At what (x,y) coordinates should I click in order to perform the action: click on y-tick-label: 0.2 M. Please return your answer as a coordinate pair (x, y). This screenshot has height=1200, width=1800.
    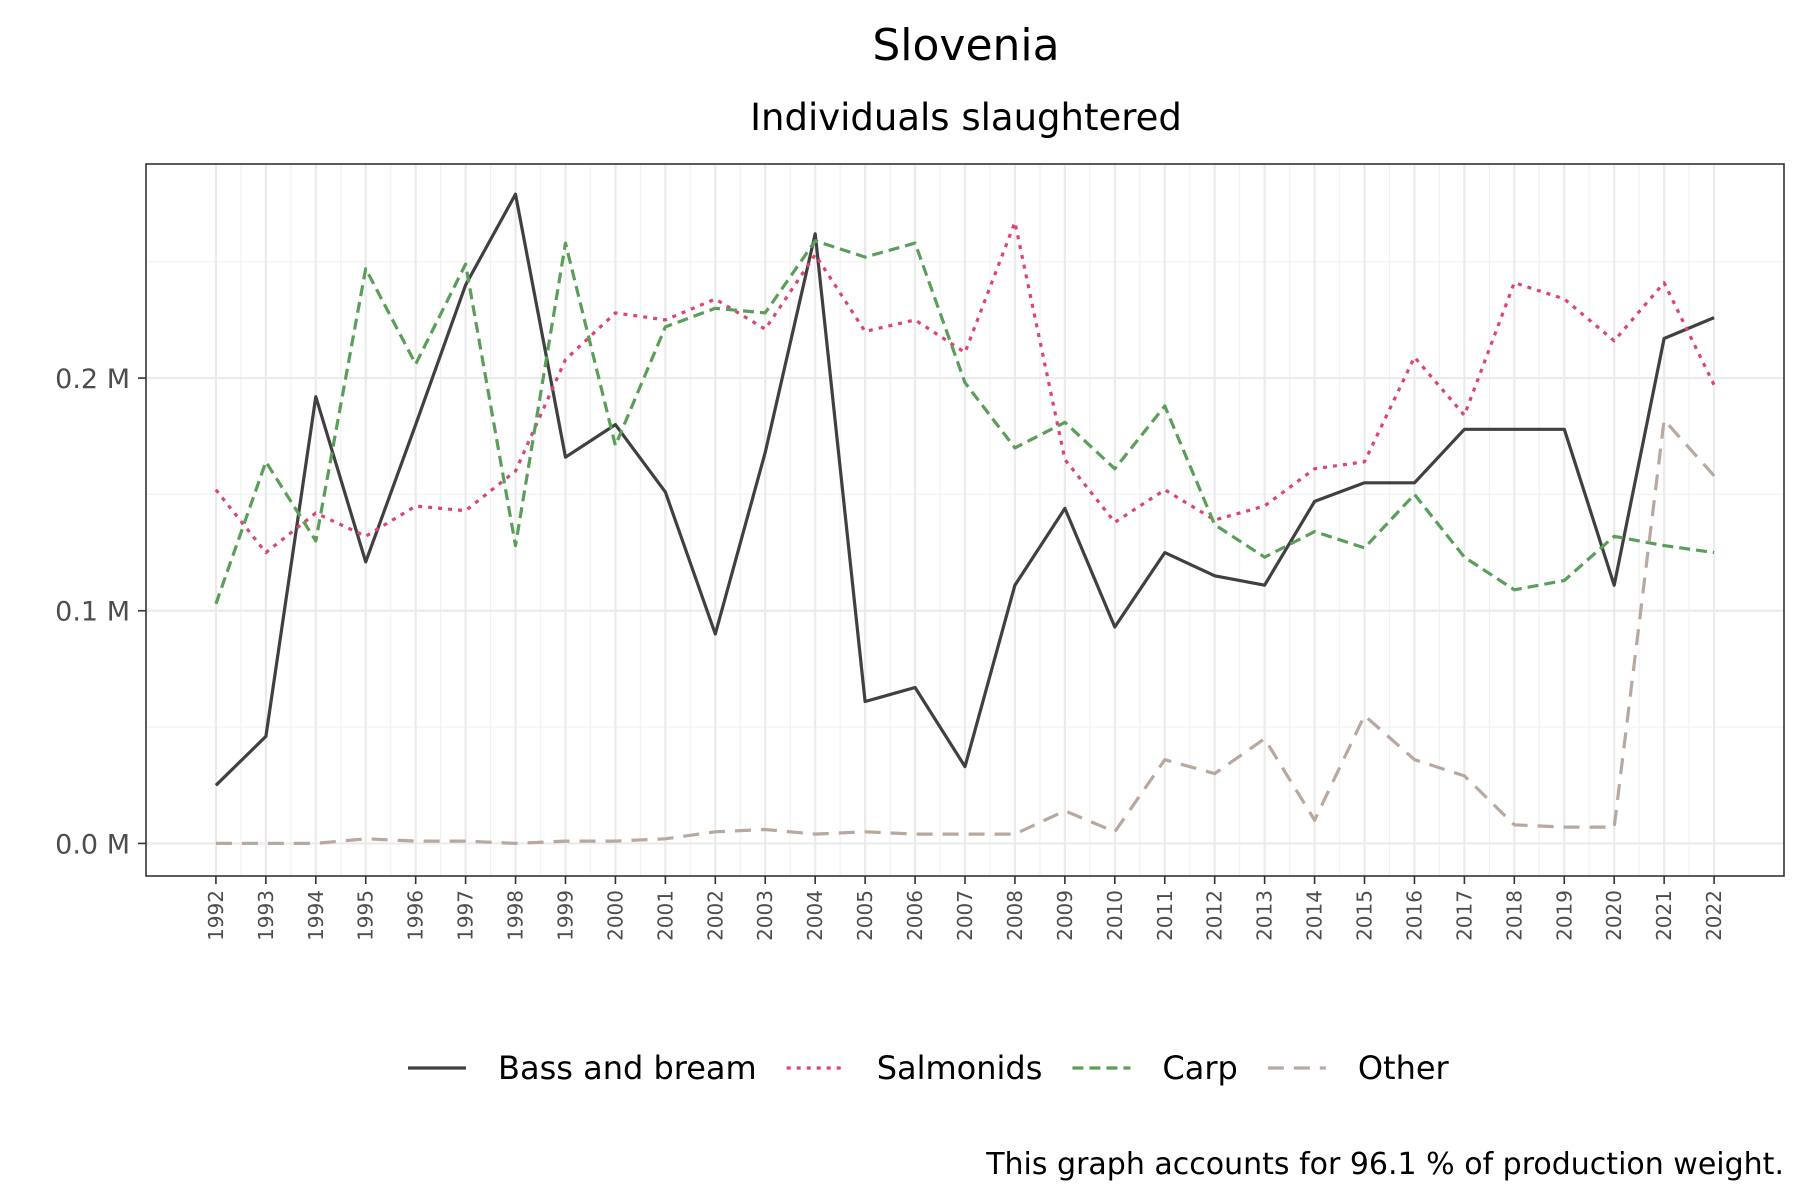
    Looking at the image, I should click on (92, 379).